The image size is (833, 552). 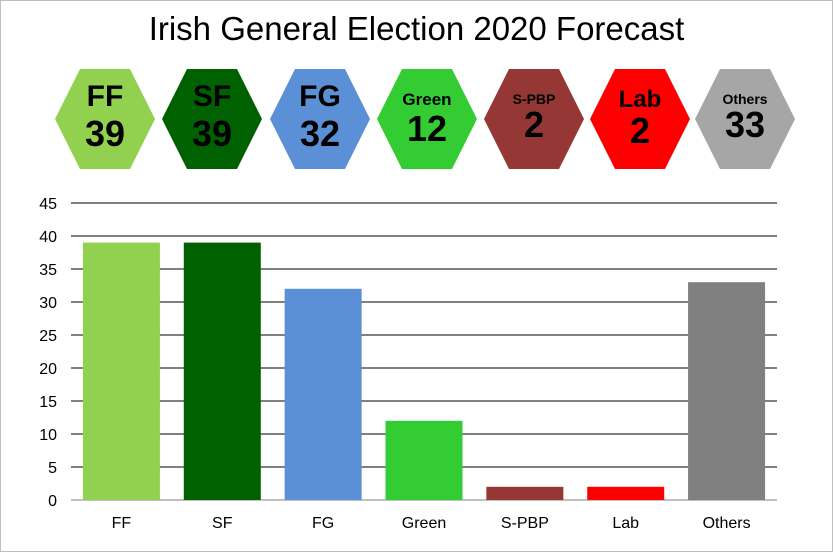 I want to click on badge-seat-count: 12, so click(x=427, y=128).